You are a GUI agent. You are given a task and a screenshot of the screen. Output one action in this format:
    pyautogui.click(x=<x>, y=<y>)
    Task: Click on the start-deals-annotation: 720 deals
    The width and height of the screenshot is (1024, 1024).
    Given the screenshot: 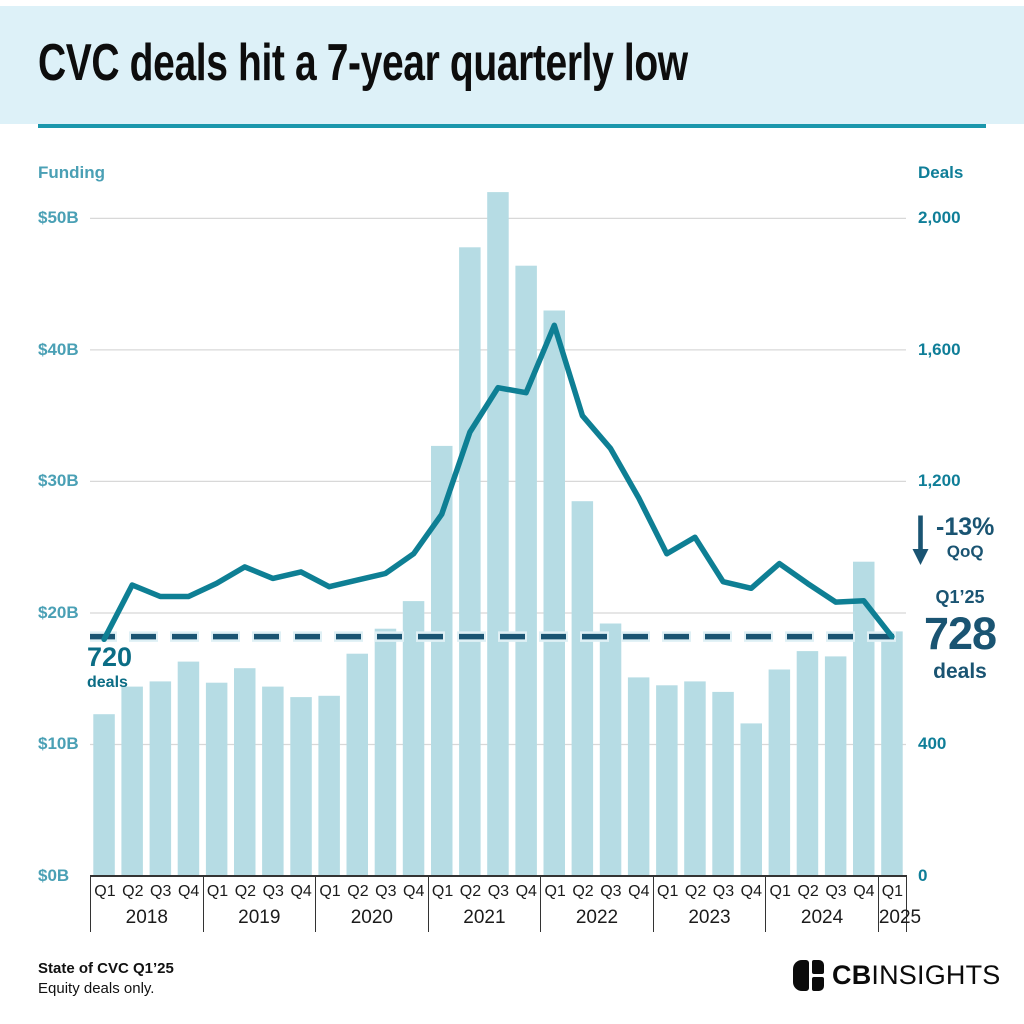 What is the action you would take?
    pyautogui.click(x=109, y=667)
    